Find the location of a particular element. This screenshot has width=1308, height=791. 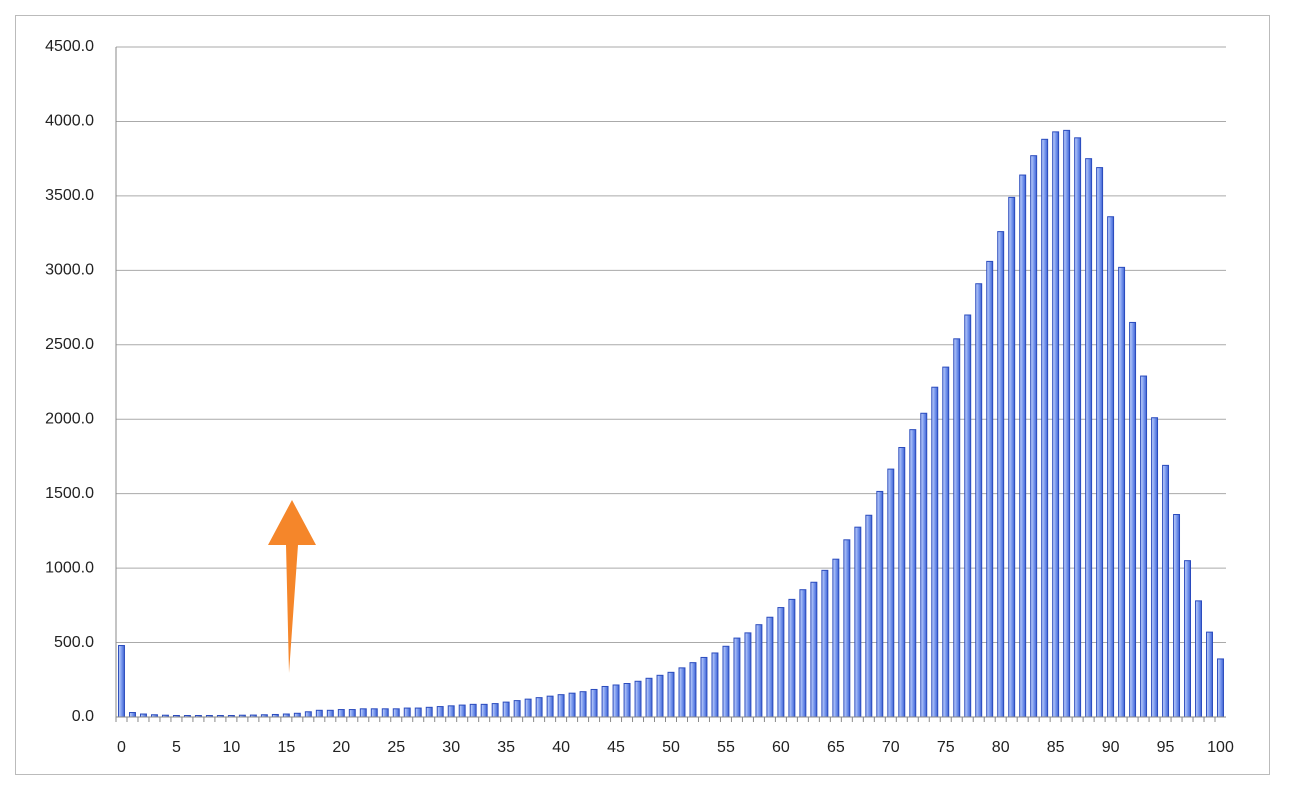

x-tick-label: 55 is located at coordinates (726, 747).